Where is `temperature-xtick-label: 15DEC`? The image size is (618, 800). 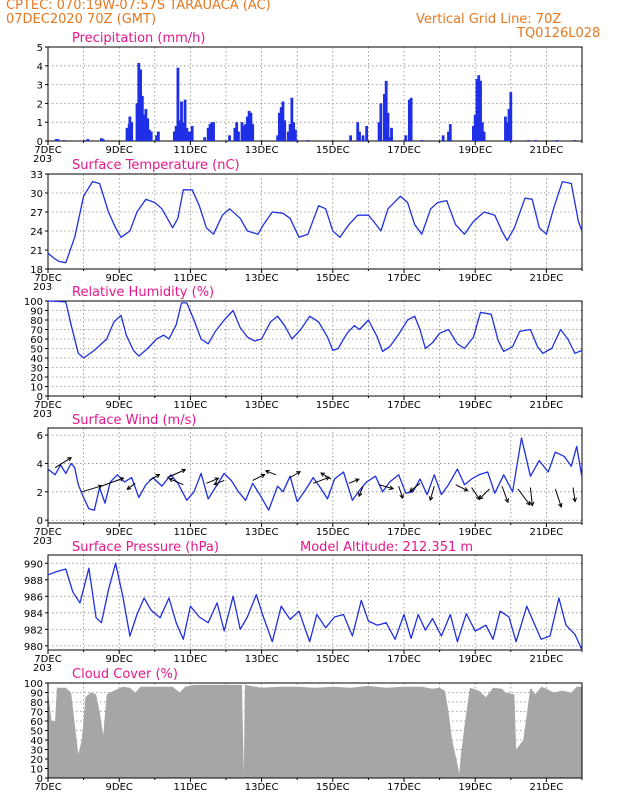 temperature-xtick-label: 15DEC is located at coordinates (333, 278).